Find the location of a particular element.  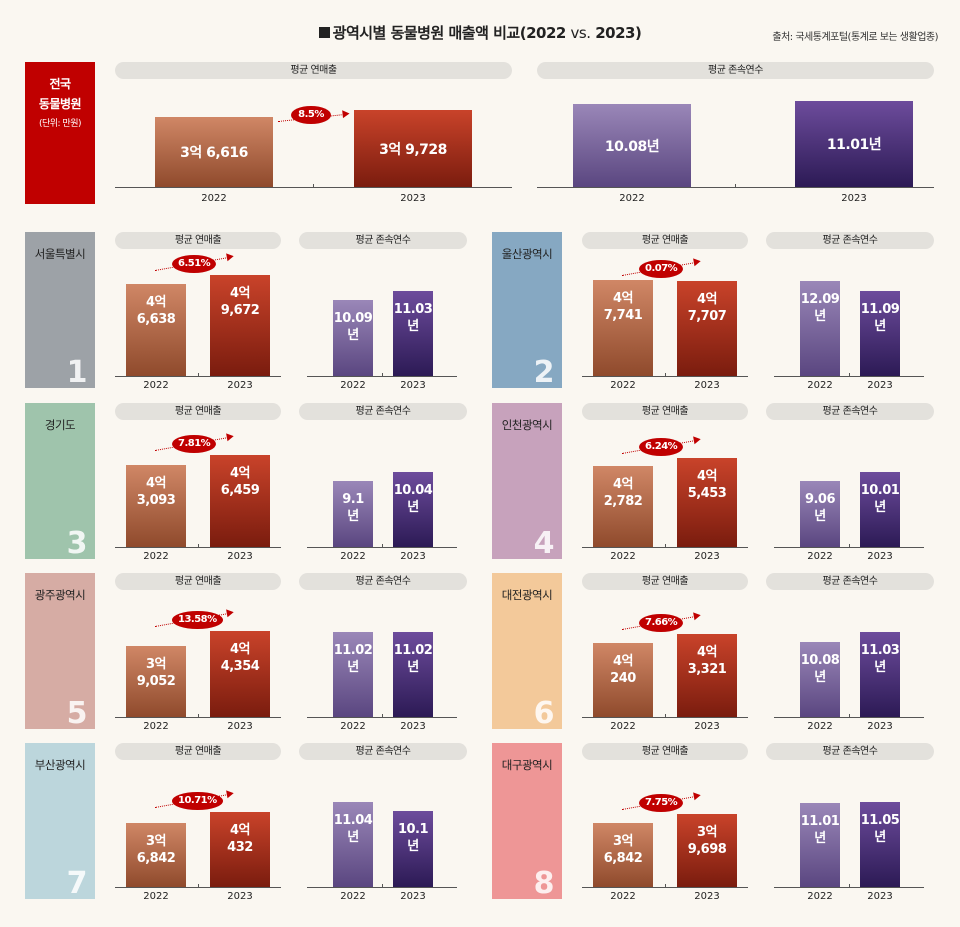

region-number: 4 is located at coordinates (544, 543).